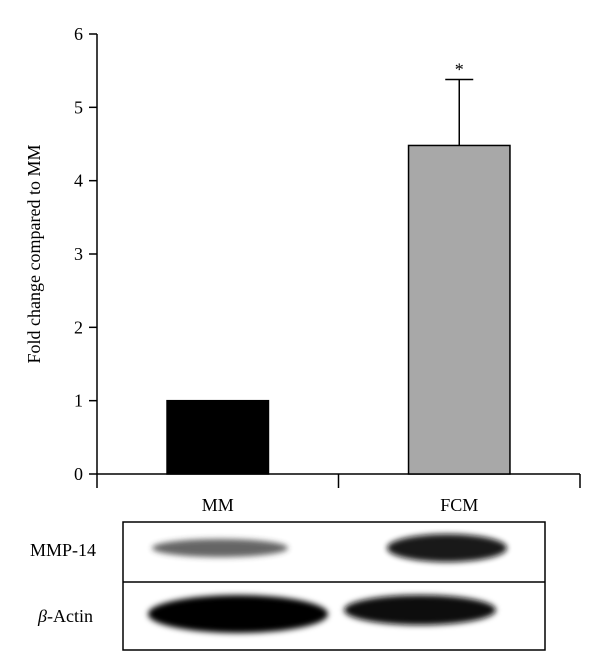 This screenshot has width=600, height=668. What do you see at coordinates (78, 181) in the screenshot?
I see `y-tick-label: 4` at bounding box center [78, 181].